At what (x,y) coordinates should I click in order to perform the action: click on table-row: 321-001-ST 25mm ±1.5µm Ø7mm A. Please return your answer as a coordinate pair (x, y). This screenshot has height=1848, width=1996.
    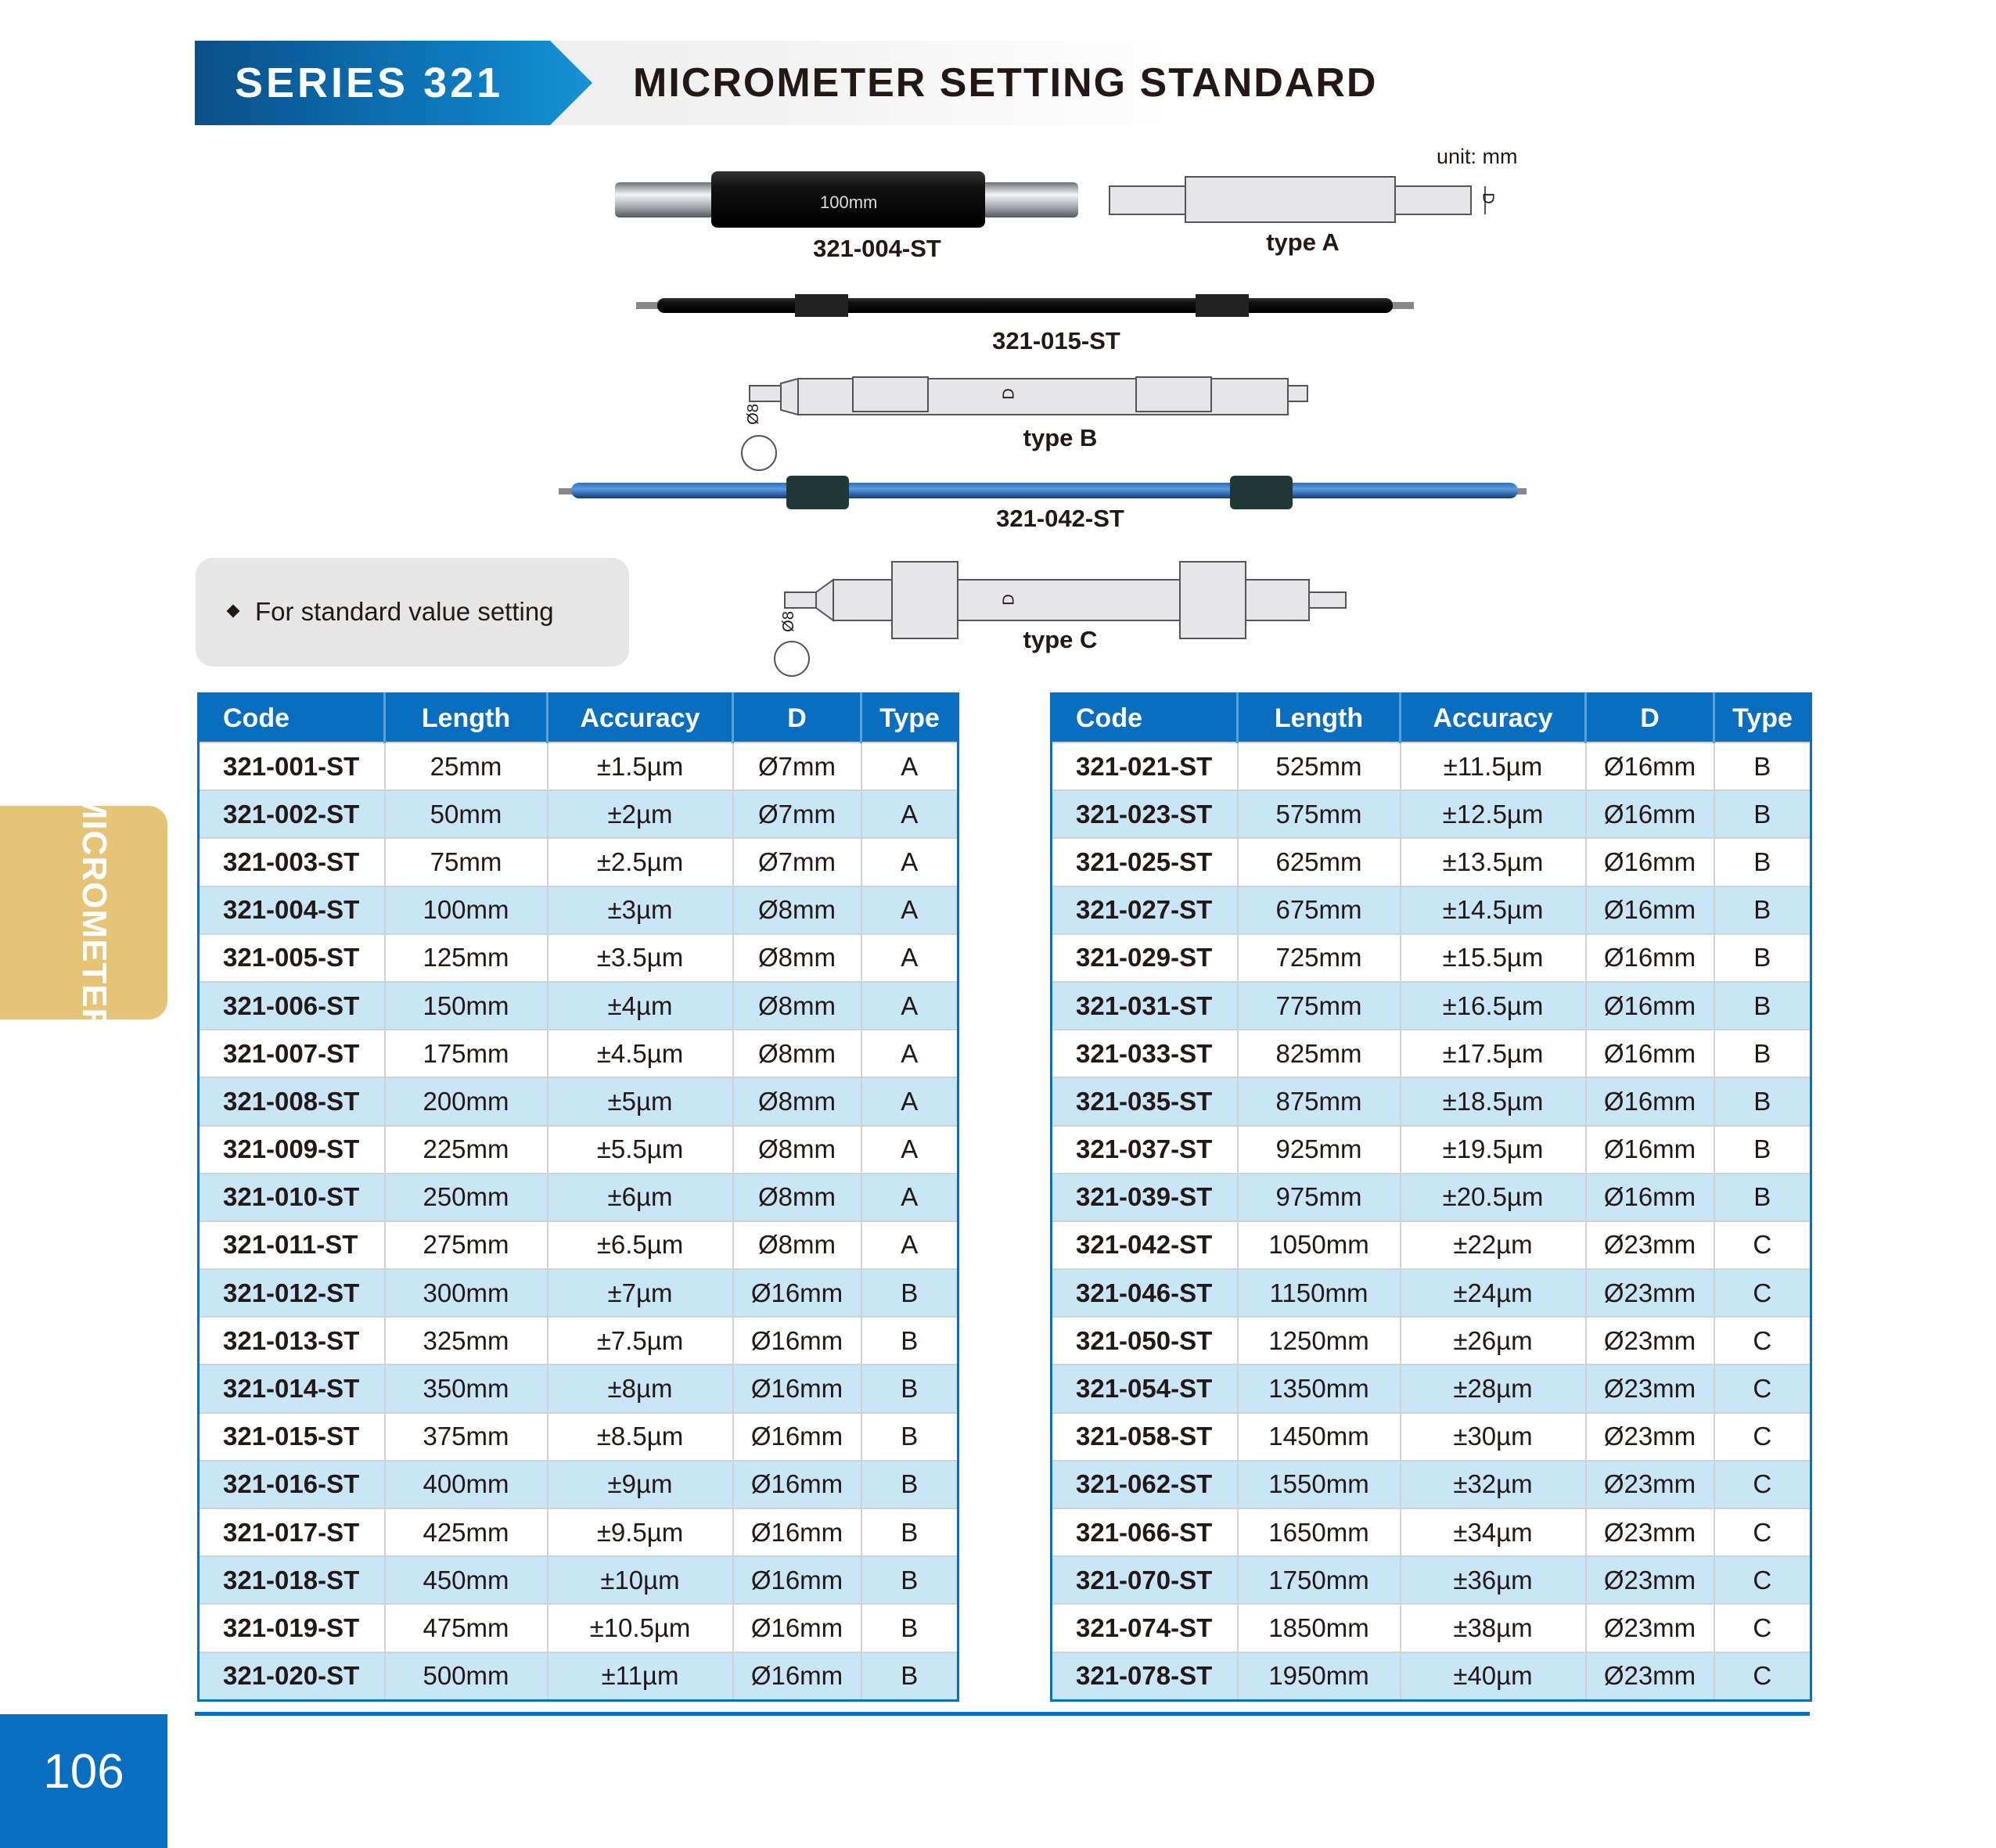
    Looking at the image, I should click on (578, 766).